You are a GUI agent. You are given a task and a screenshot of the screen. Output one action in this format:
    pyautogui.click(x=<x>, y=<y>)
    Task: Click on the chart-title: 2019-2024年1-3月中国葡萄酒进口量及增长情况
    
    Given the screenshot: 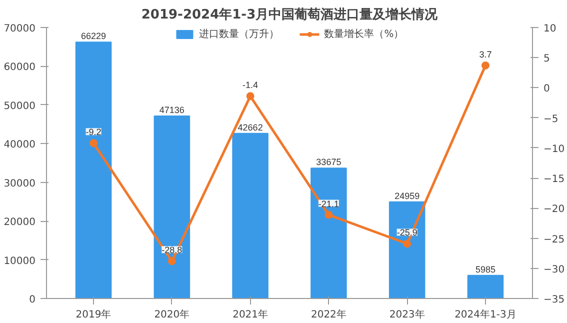 What is the action you would take?
    pyautogui.click(x=290, y=14)
    